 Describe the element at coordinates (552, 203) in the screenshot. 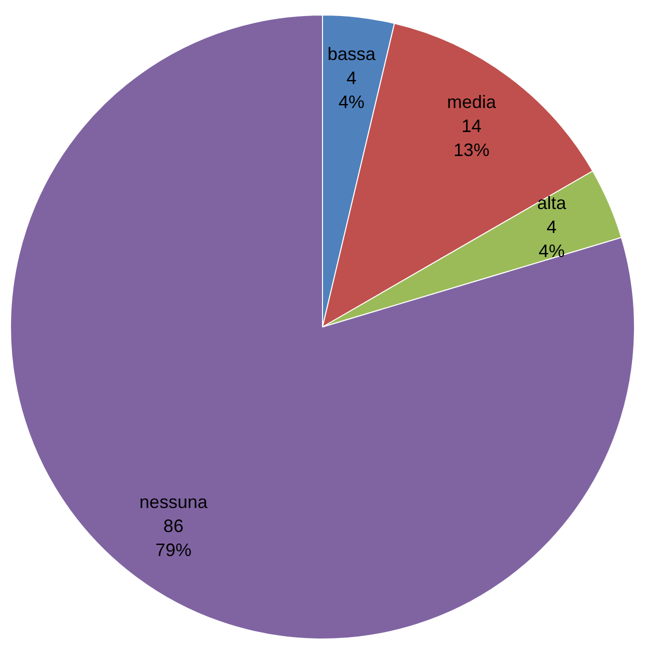

I see `slice-label: alta` at that location.